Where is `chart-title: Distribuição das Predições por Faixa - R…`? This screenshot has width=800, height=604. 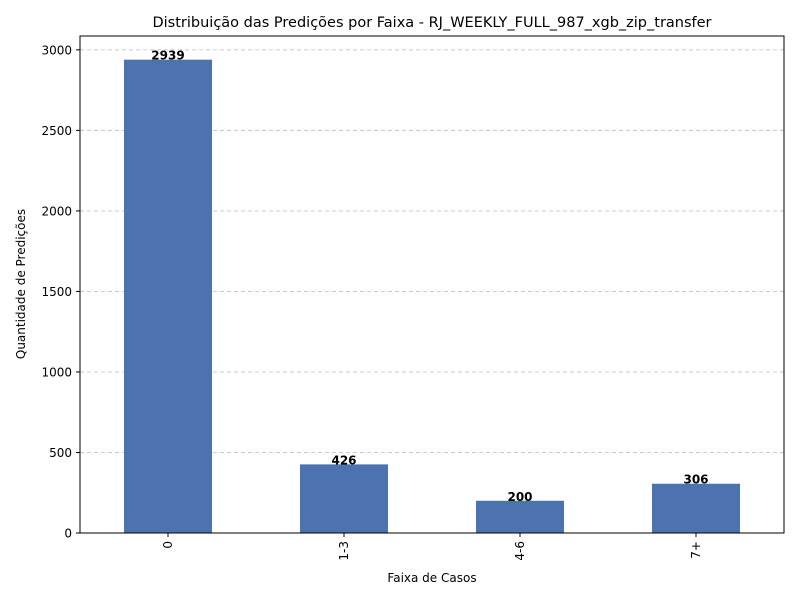 chart-title: Distribuição das Predições por Faixa - R… is located at coordinates (431, 23).